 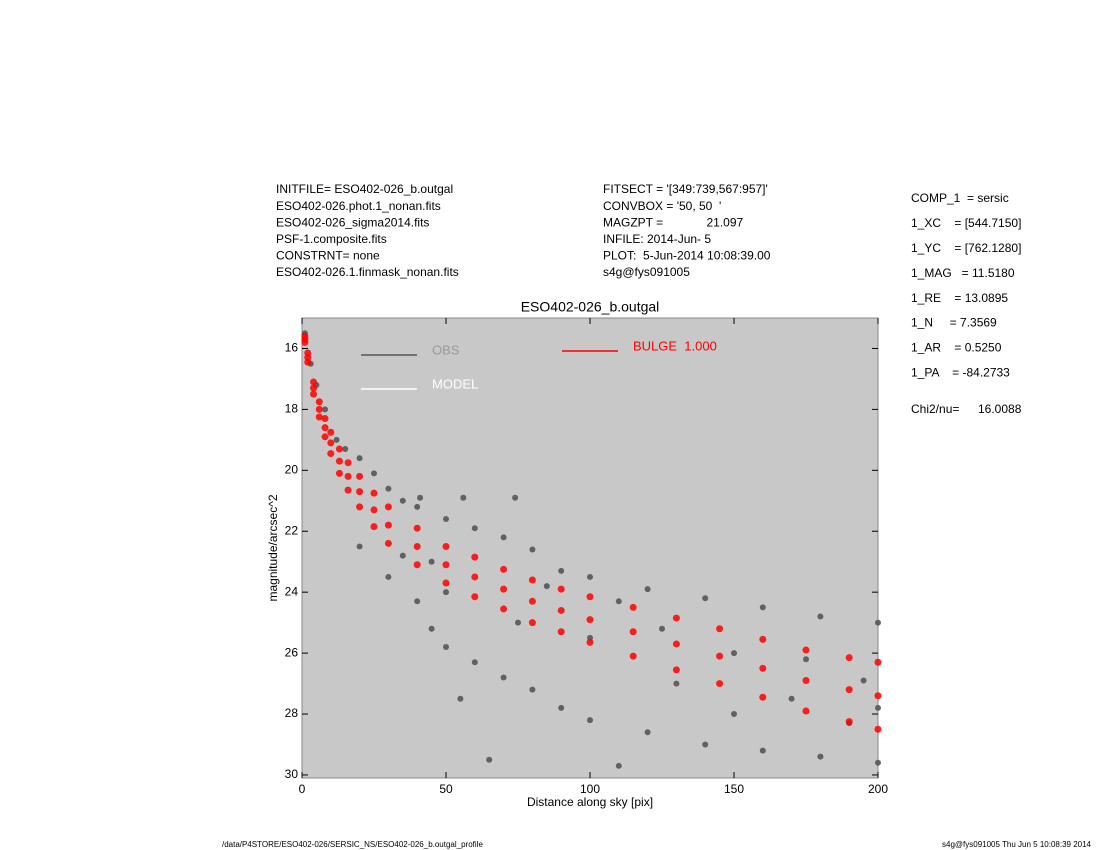 I want to click on param-line: 1_YC = [762.1280], so click(x=966, y=248).